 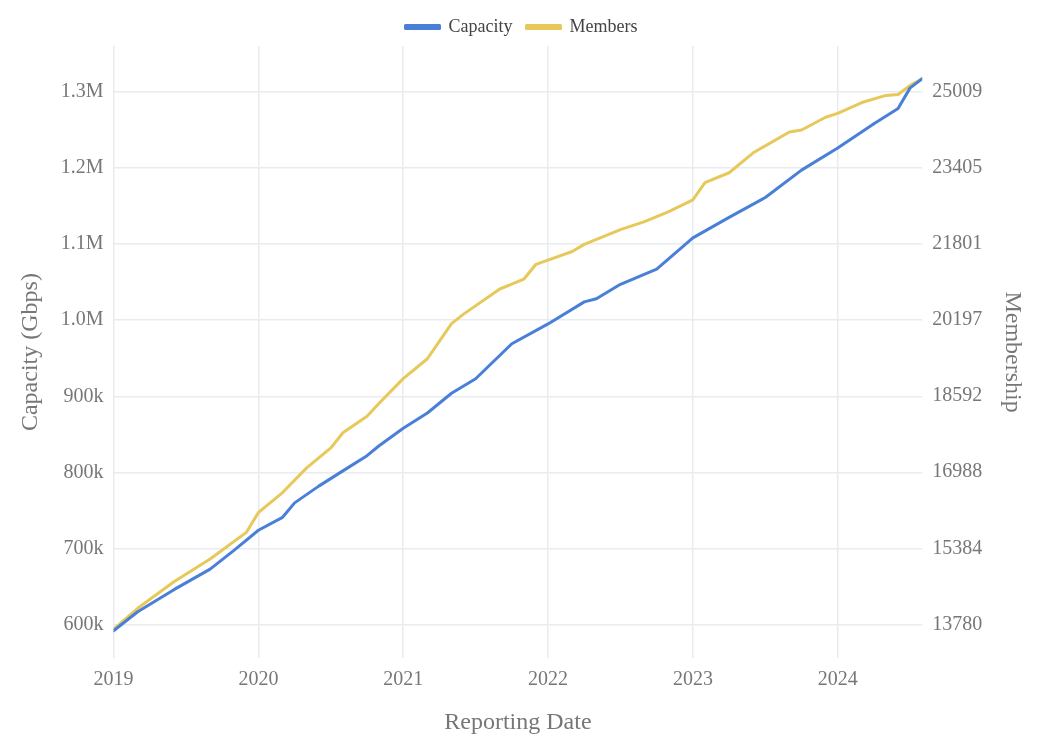 What do you see at coordinates (480, 25) in the screenshot?
I see `legend-label: Capacity` at bounding box center [480, 25].